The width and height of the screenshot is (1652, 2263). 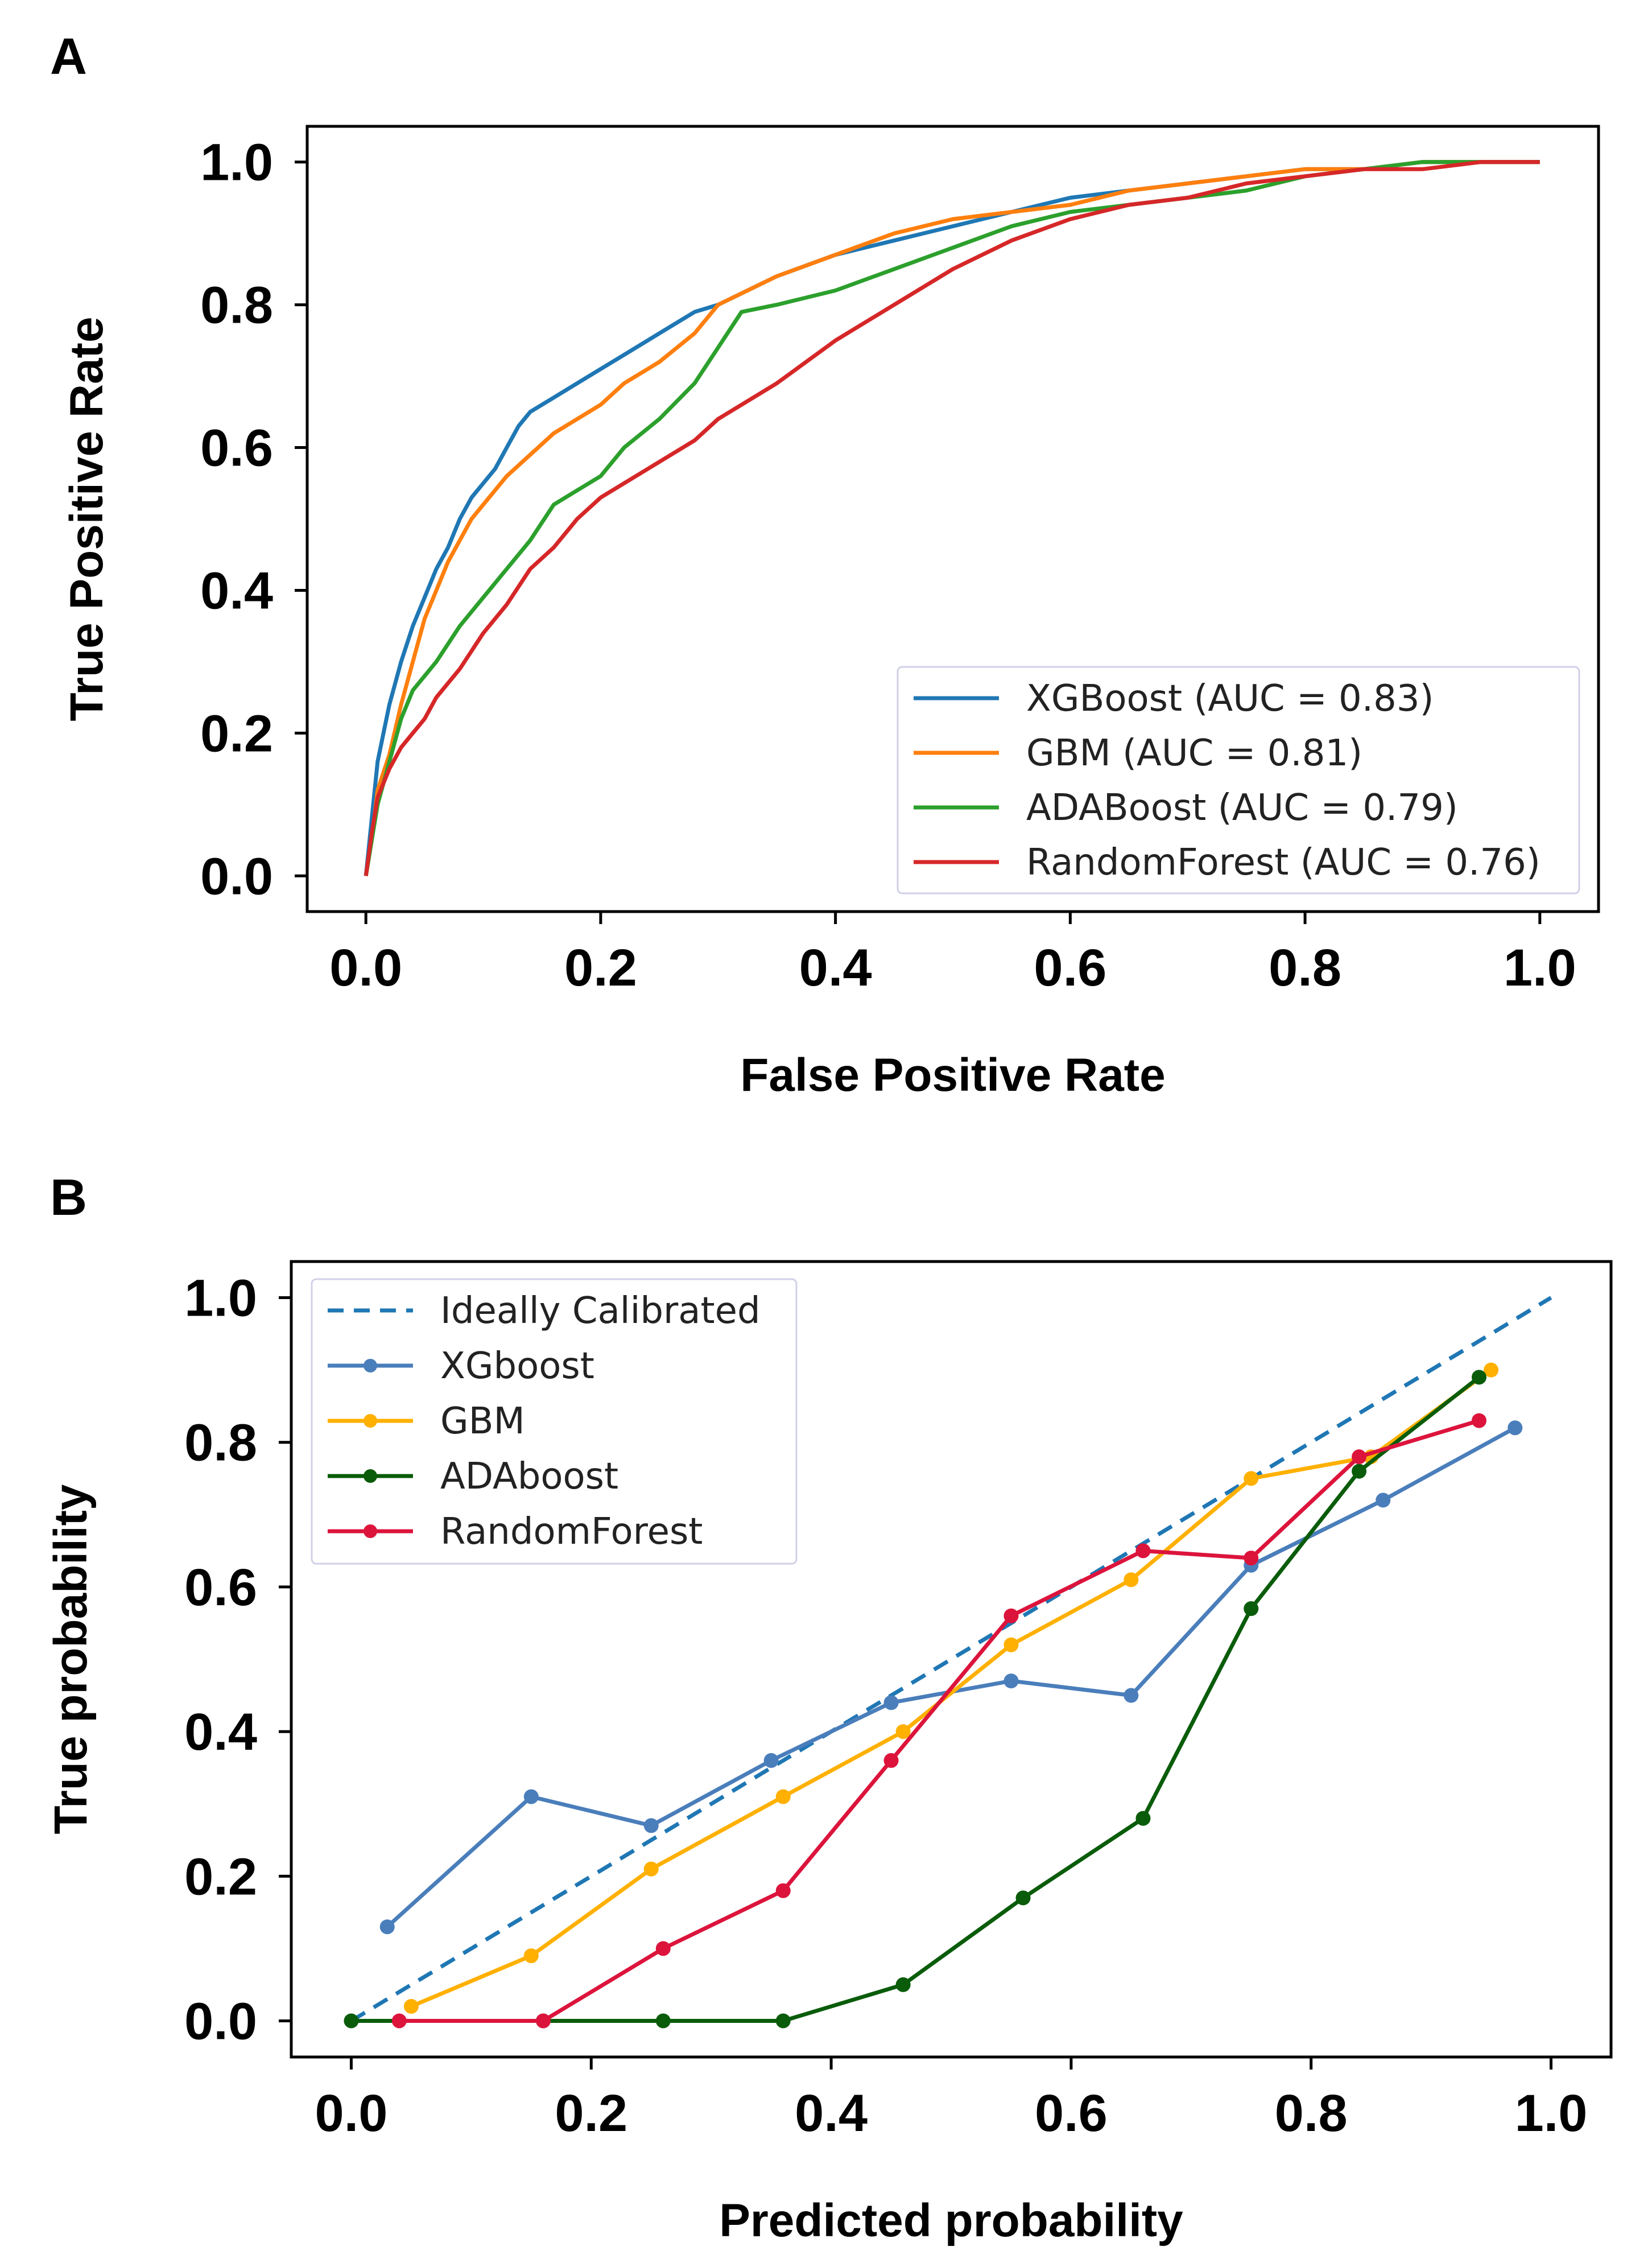 What do you see at coordinates (71, 1659) in the screenshot?
I see `panel-b-y-axis-label: True probability` at bounding box center [71, 1659].